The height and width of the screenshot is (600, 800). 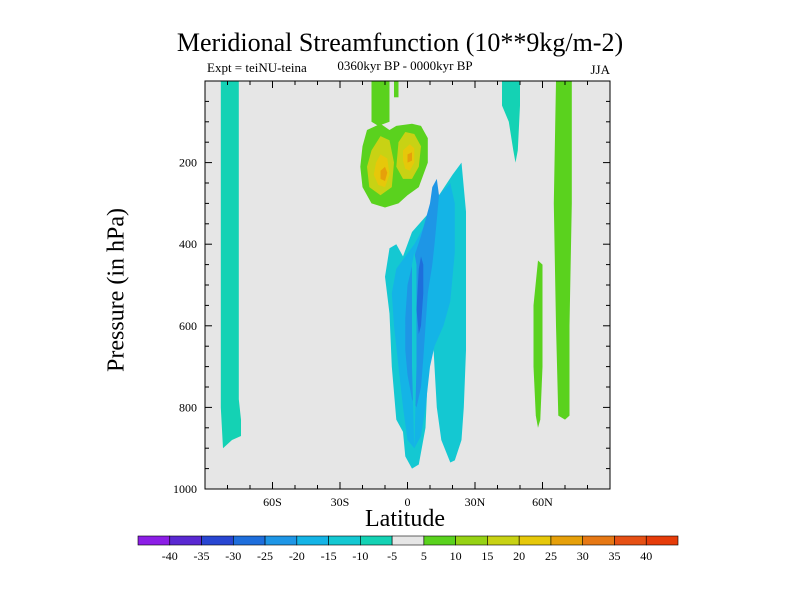 I want to click on colorbar-label: 15, so click(x=487, y=556).